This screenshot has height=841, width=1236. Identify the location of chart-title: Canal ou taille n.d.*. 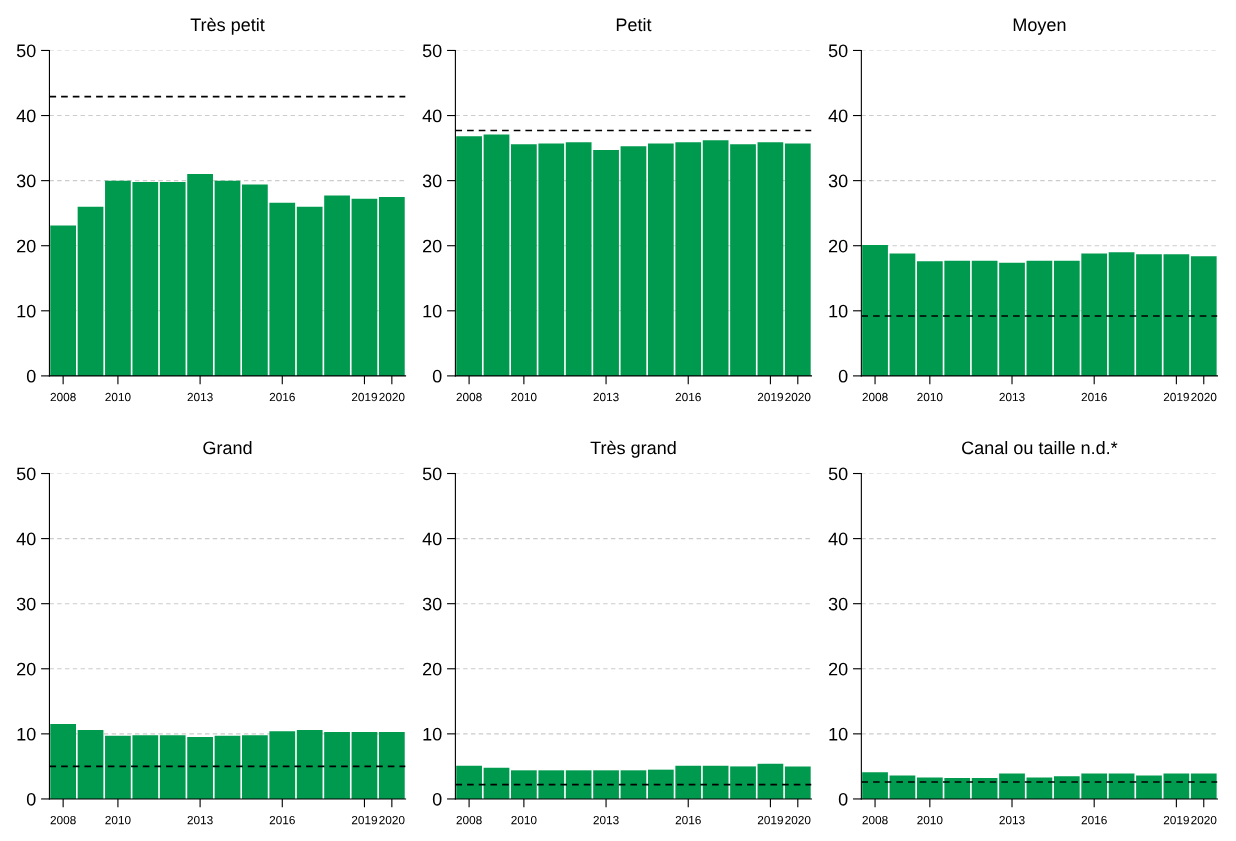
(1040, 447).